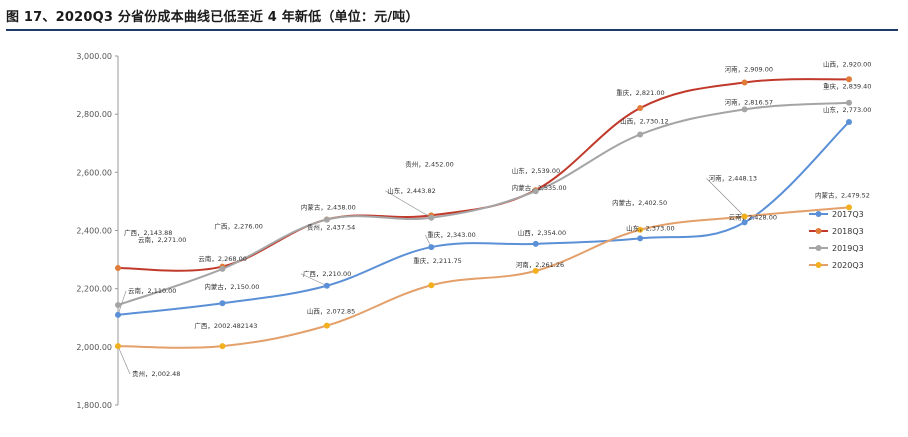  I want to click on data-label: 云南，2,110.00, so click(152, 290).